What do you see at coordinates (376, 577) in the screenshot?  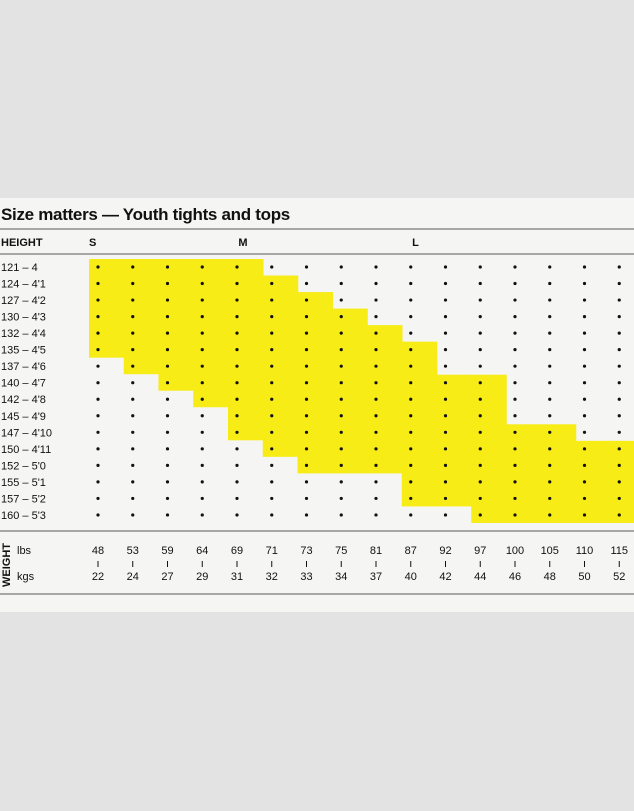 I see `weight-kgs-value: 37` at bounding box center [376, 577].